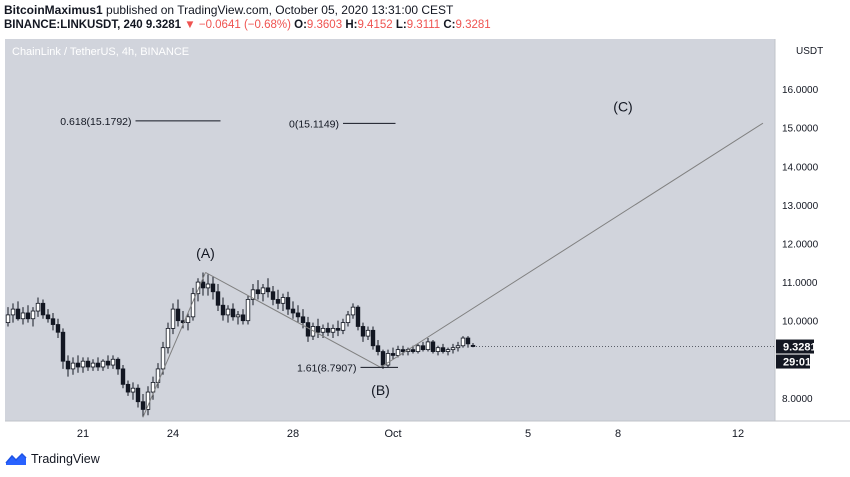 Image resolution: width=850 pixels, height=477 pixels. What do you see at coordinates (16, 458) in the screenshot?
I see `tradingview-logo-icon` at bounding box center [16, 458].